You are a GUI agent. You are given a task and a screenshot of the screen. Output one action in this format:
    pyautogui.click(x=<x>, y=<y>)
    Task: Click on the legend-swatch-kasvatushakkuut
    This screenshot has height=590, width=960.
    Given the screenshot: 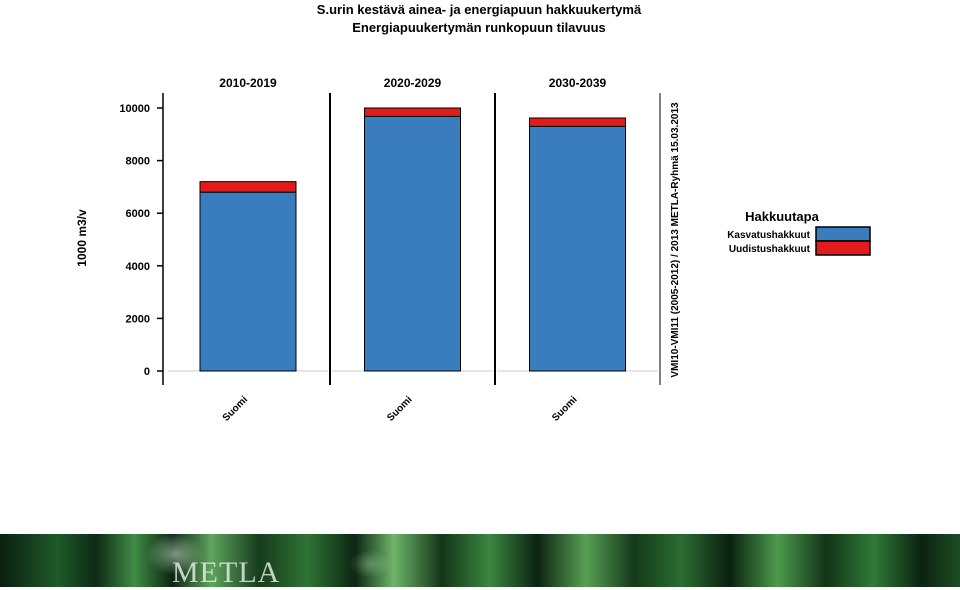 What is the action you would take?
    pyautogui.click(x=843, y=234)
    